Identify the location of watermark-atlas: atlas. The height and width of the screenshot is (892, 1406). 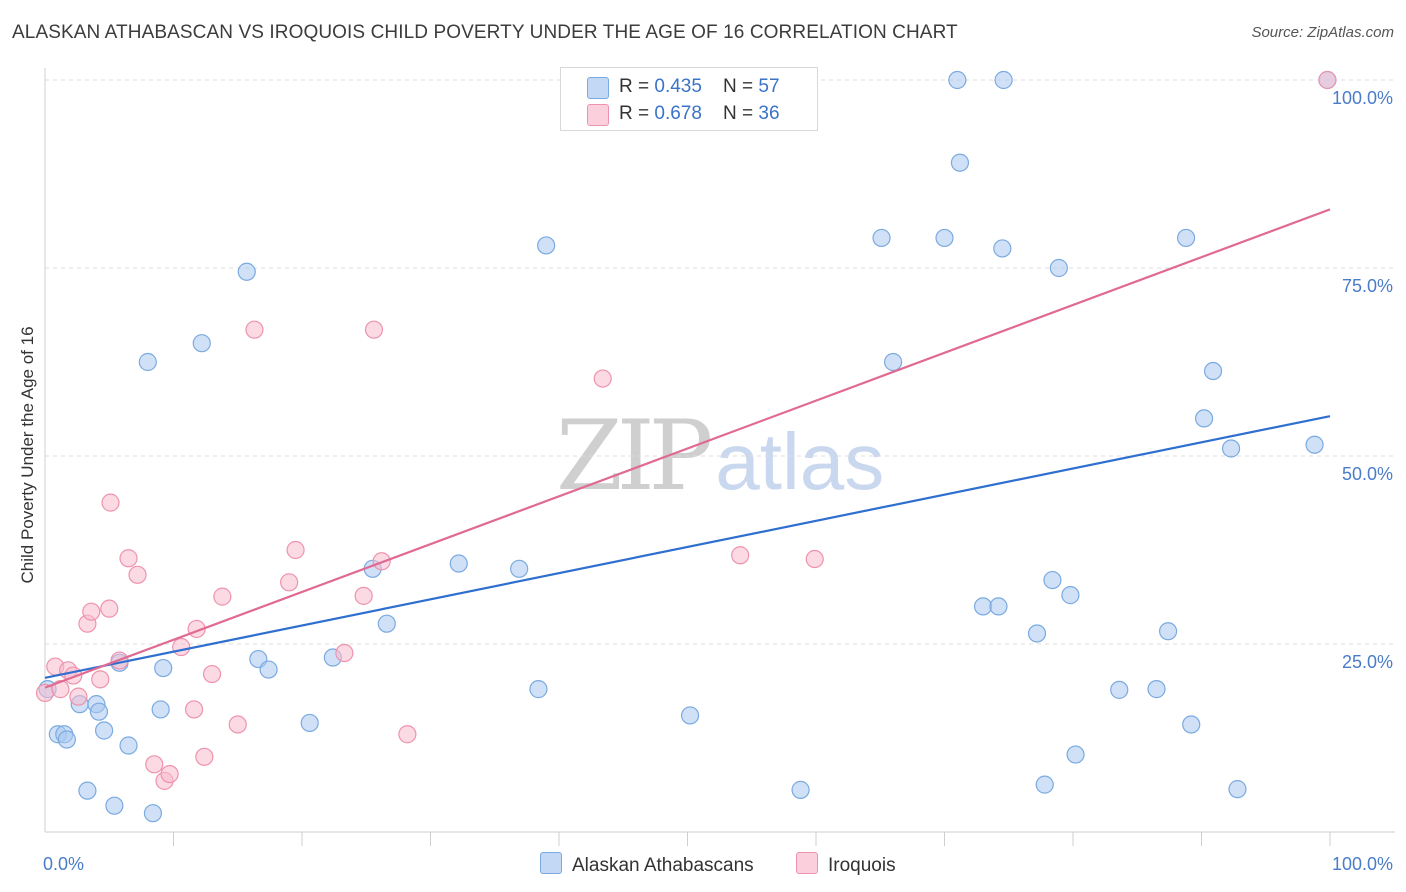
(800, 461).